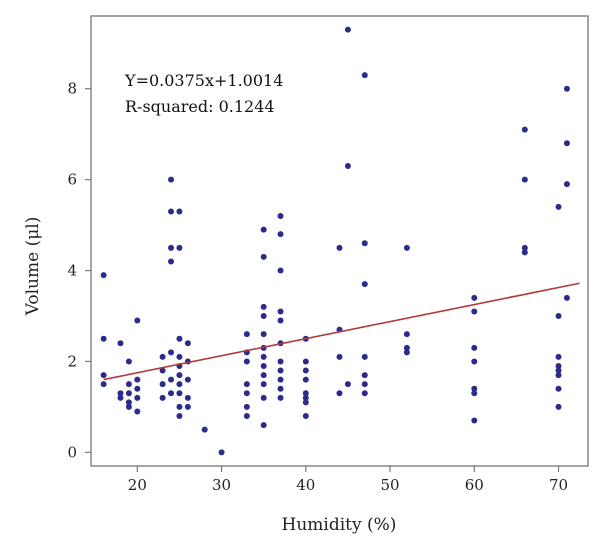 Image resolution: width=600 pixels, height=557 pixels. I want to click on r-squared-label: R-squared: 0.1244, so click(200, 106).